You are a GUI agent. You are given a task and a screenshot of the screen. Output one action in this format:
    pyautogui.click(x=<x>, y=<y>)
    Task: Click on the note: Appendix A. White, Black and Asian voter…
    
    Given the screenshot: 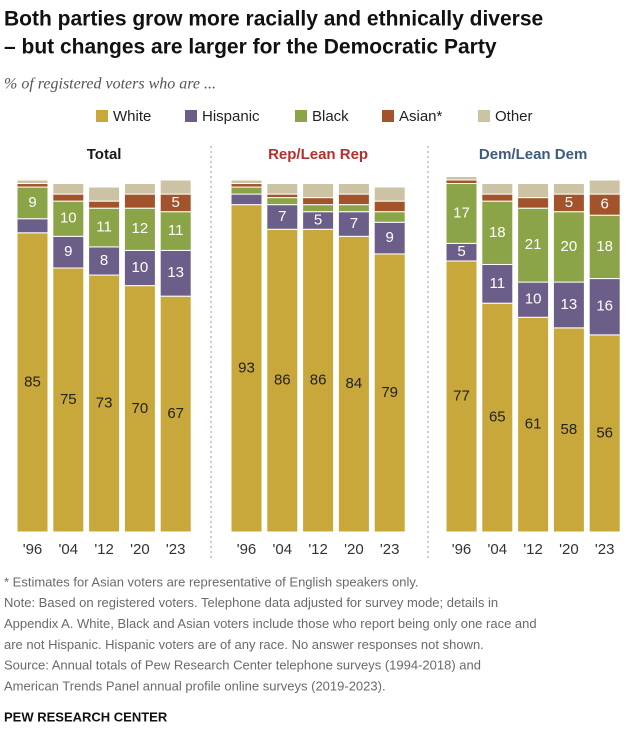 What is the action you would take?
    pyautogui.click(x=270, y=623)
    